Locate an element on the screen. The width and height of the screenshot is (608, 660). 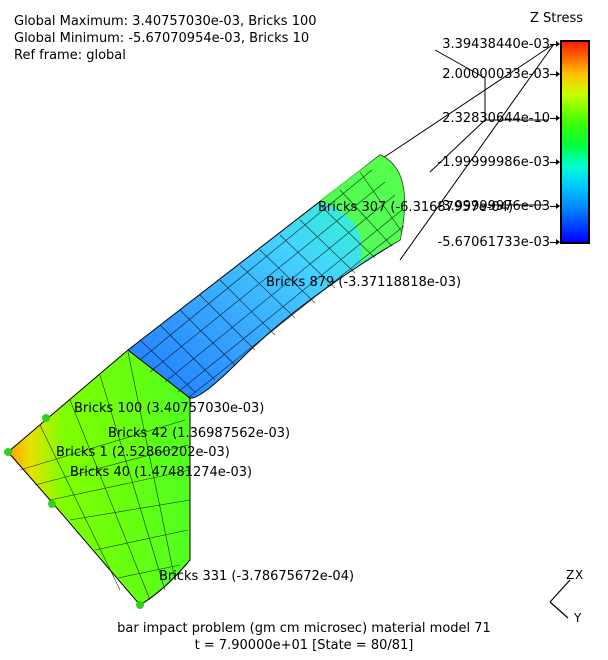
legend-title: Z Stress is located at coordinates (556, 18).